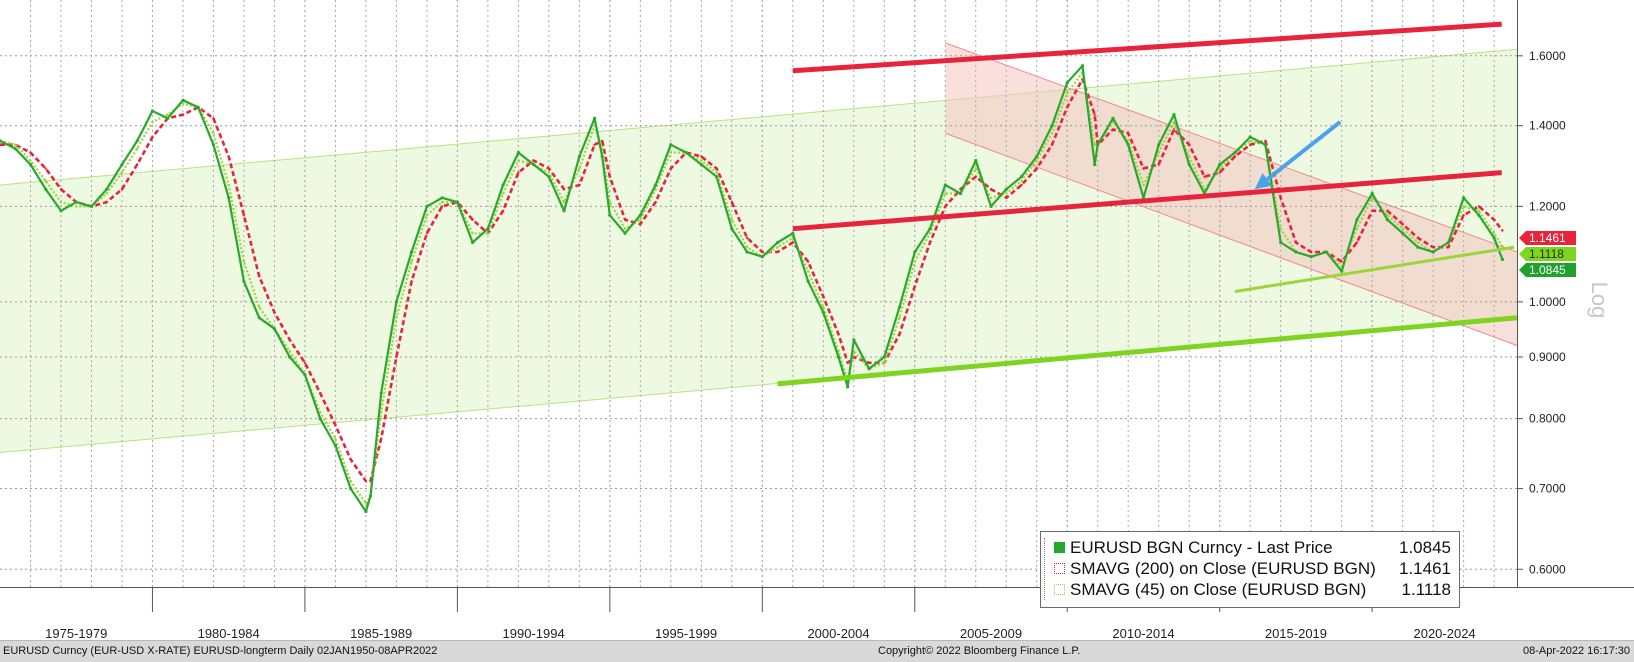 The height and width of the screenshot is (662, 1634). Describe the element at coordinates (534, 633) in the screenshot. I see `x-category-label: 1990-1994` at that location.